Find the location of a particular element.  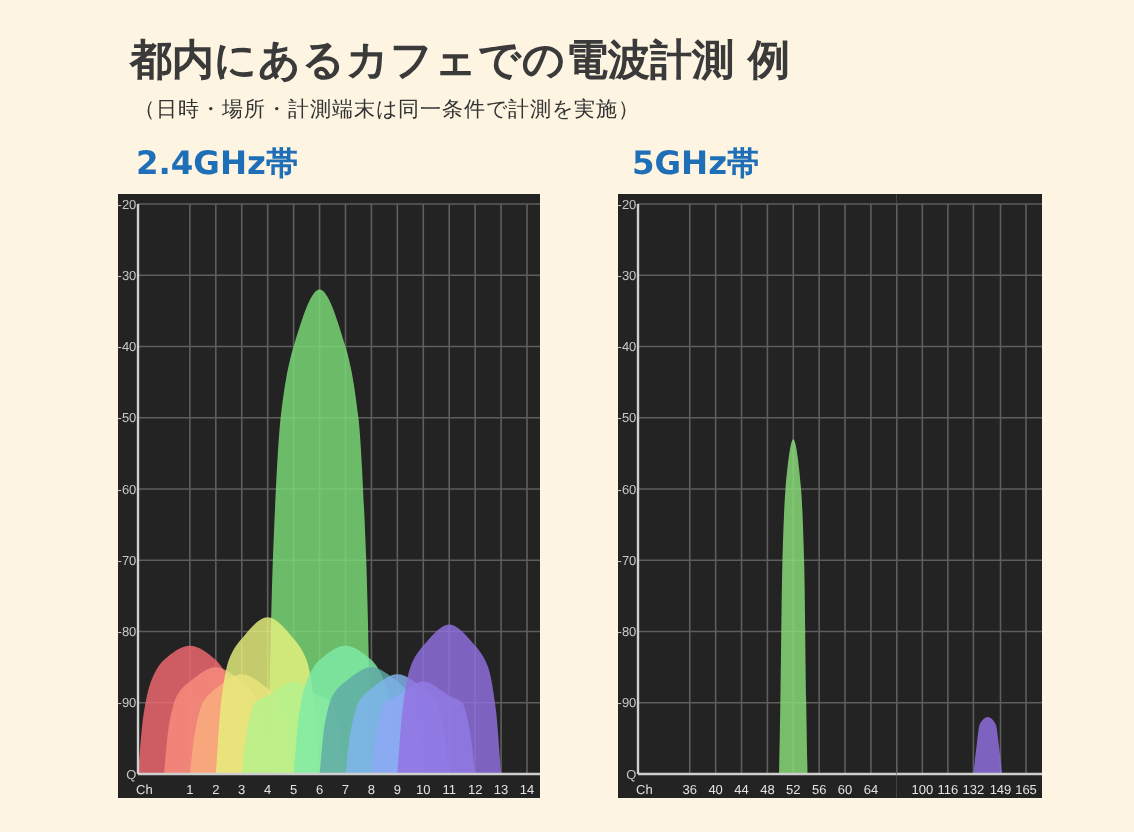

text: （日時・場所・計測端末は同一条件で計測を実施） is located at coordinates (387, 109).